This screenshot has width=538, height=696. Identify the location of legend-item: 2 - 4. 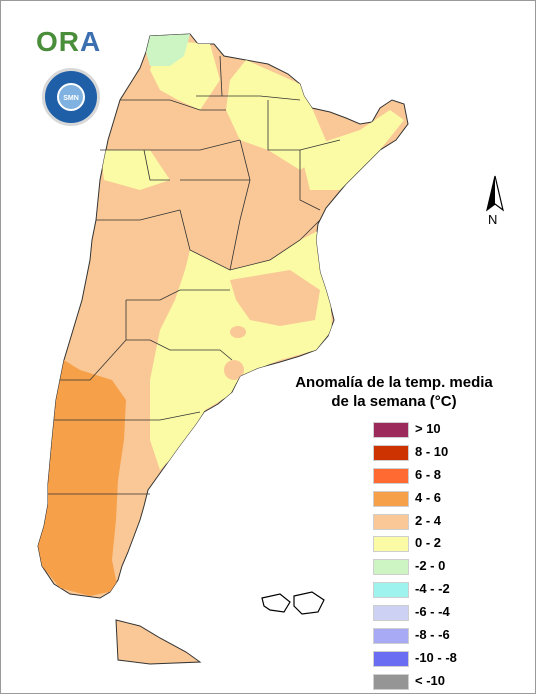
(433, 522).